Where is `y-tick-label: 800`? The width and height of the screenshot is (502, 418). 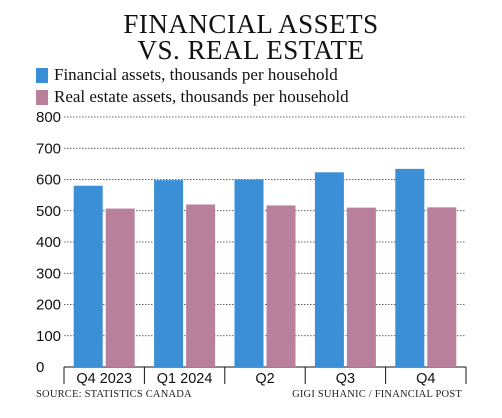
y-tick-label: 800 is located at coordinates (48, 117).